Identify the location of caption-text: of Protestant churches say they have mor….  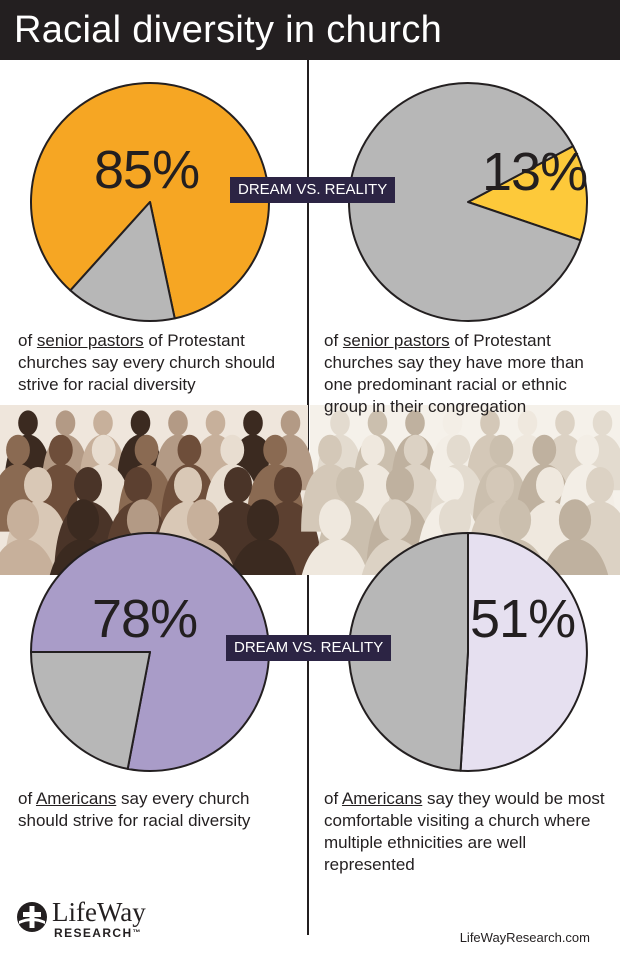
(454, 373).